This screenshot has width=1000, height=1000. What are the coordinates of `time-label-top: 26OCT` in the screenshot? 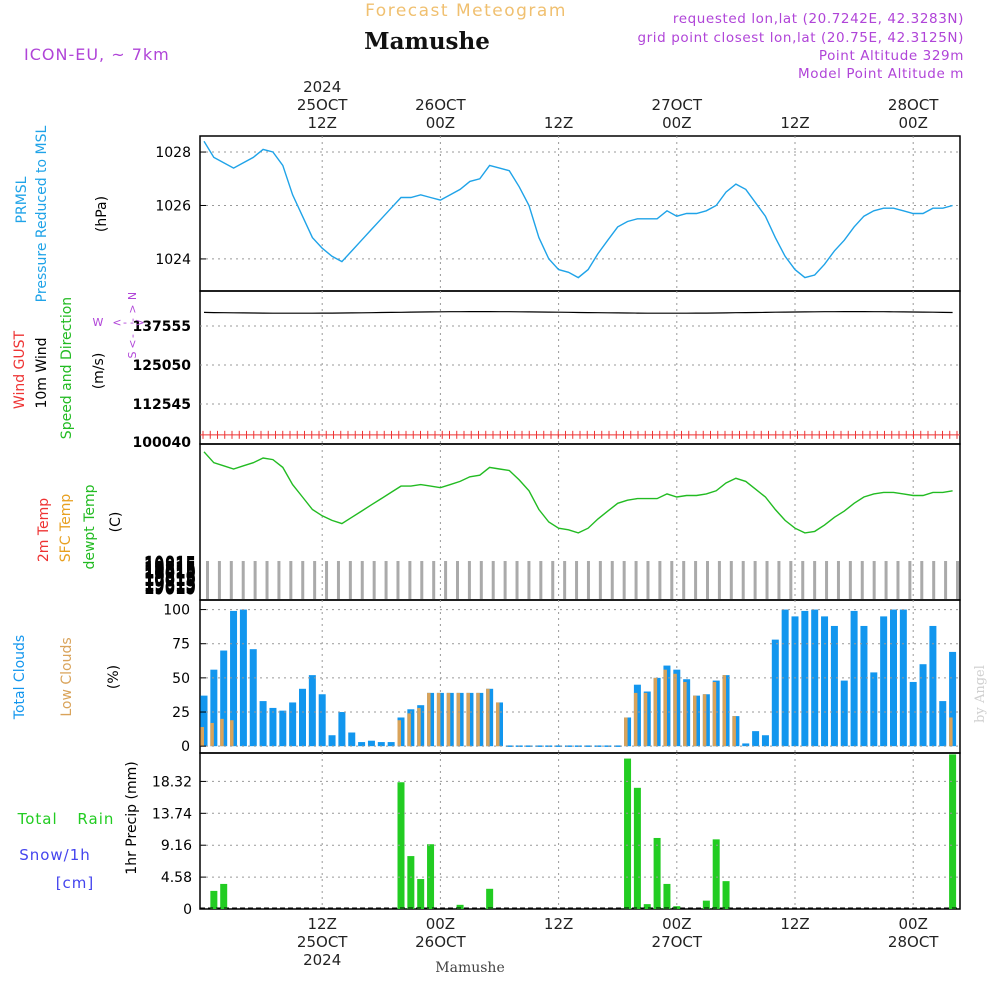 It's located at (440, 105).